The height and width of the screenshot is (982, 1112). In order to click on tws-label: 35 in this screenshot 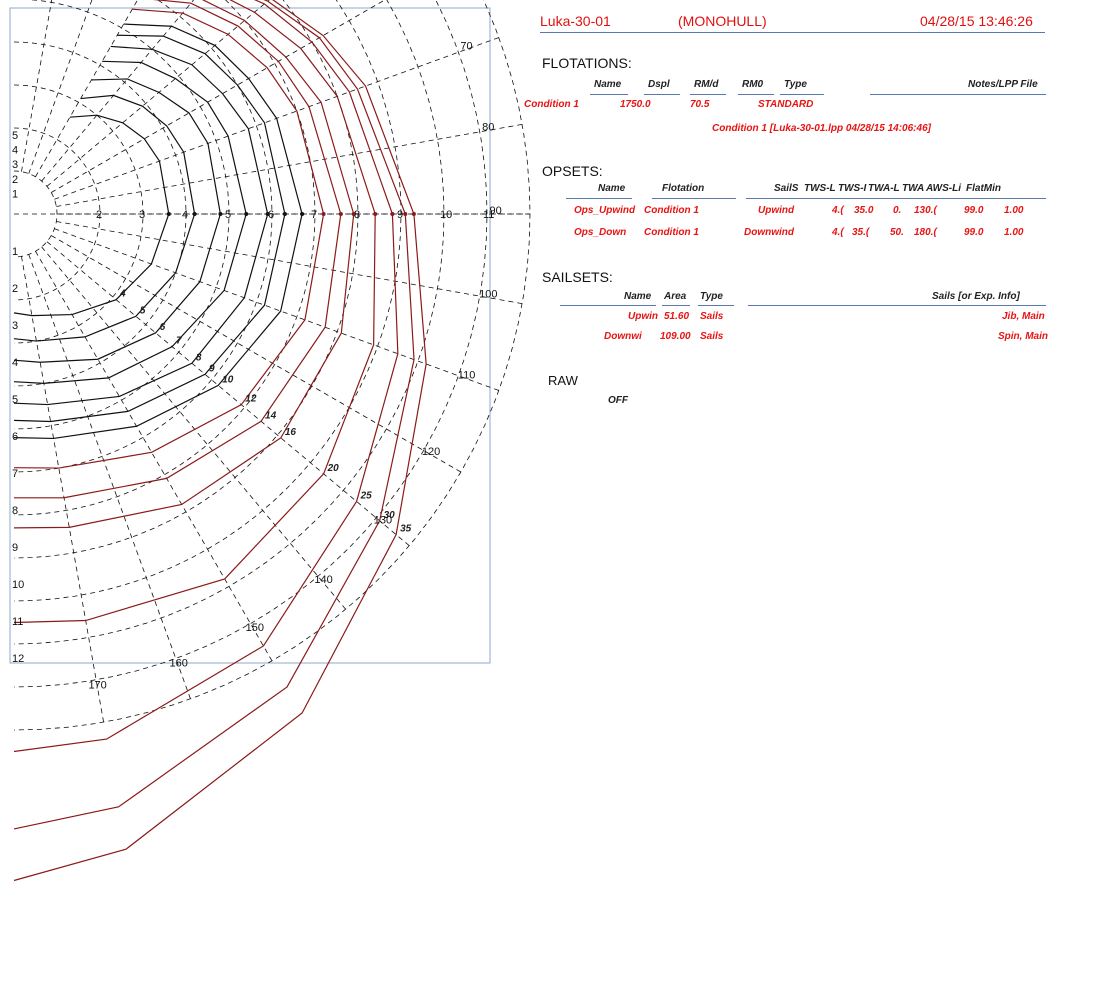, I will do `click(406, 529)`.